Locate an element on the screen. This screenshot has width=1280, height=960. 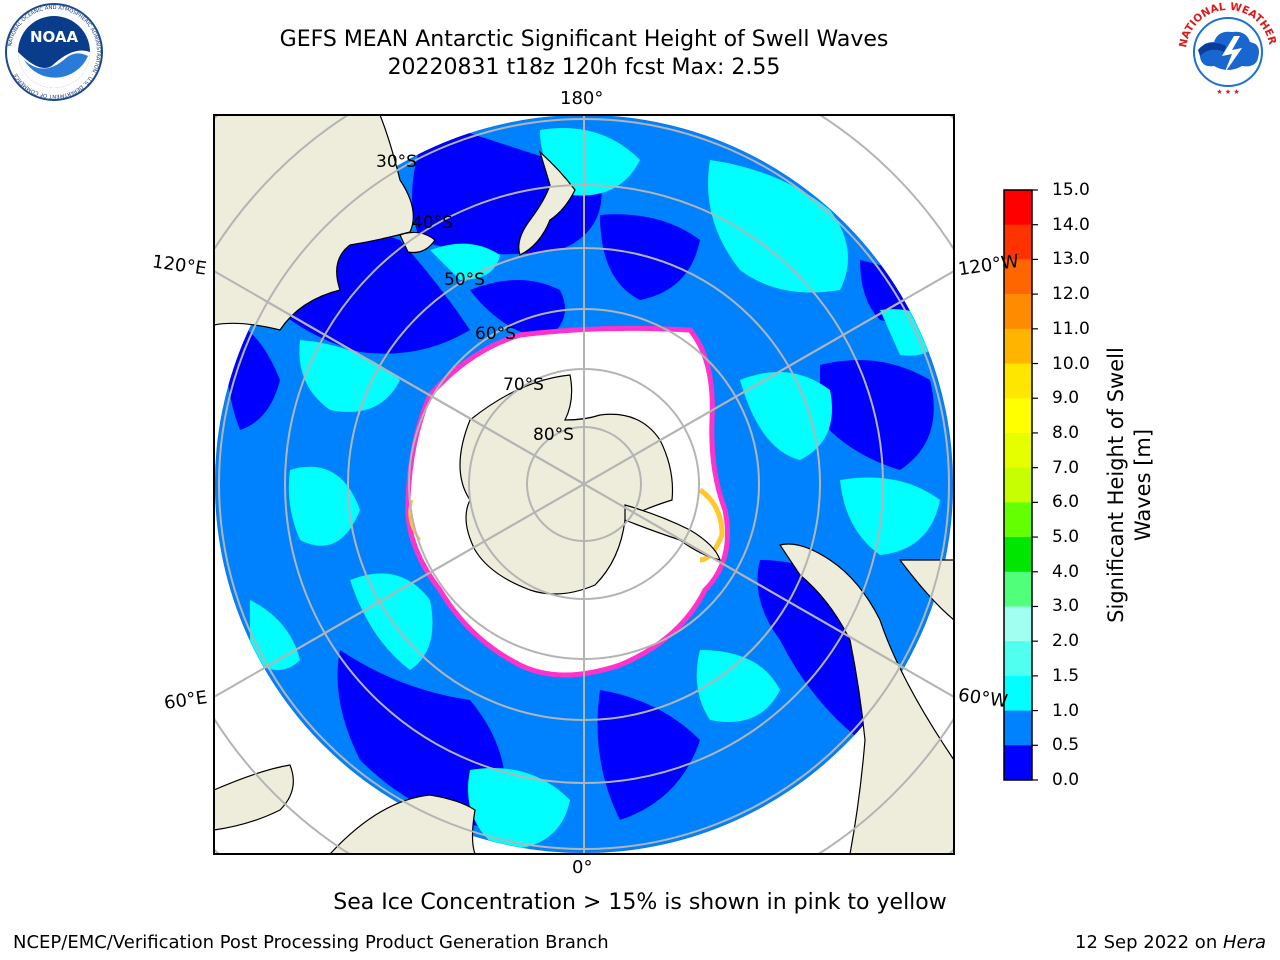
colorbar-tick-label: 14.0 is located at coordinates (1071, 224).